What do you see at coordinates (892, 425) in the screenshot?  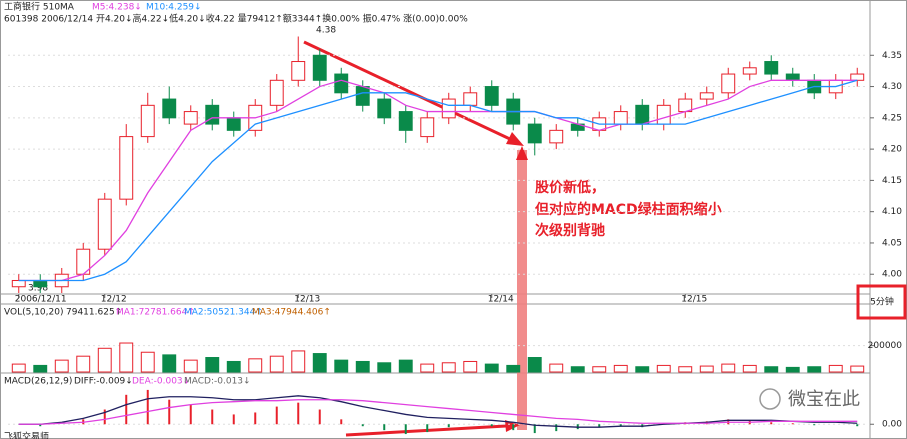 I see `y-tick-label: 0.00` at bounding box center [892, 425].